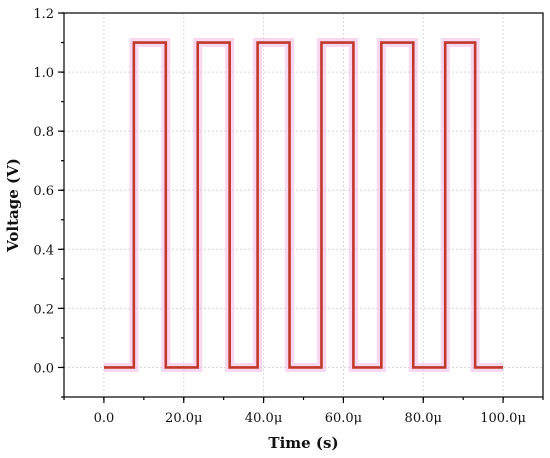 Image resolution: width=550 pixels, height=458 pixels. I want to click on x-tick-label: 80.0μ, so click(423, 418).